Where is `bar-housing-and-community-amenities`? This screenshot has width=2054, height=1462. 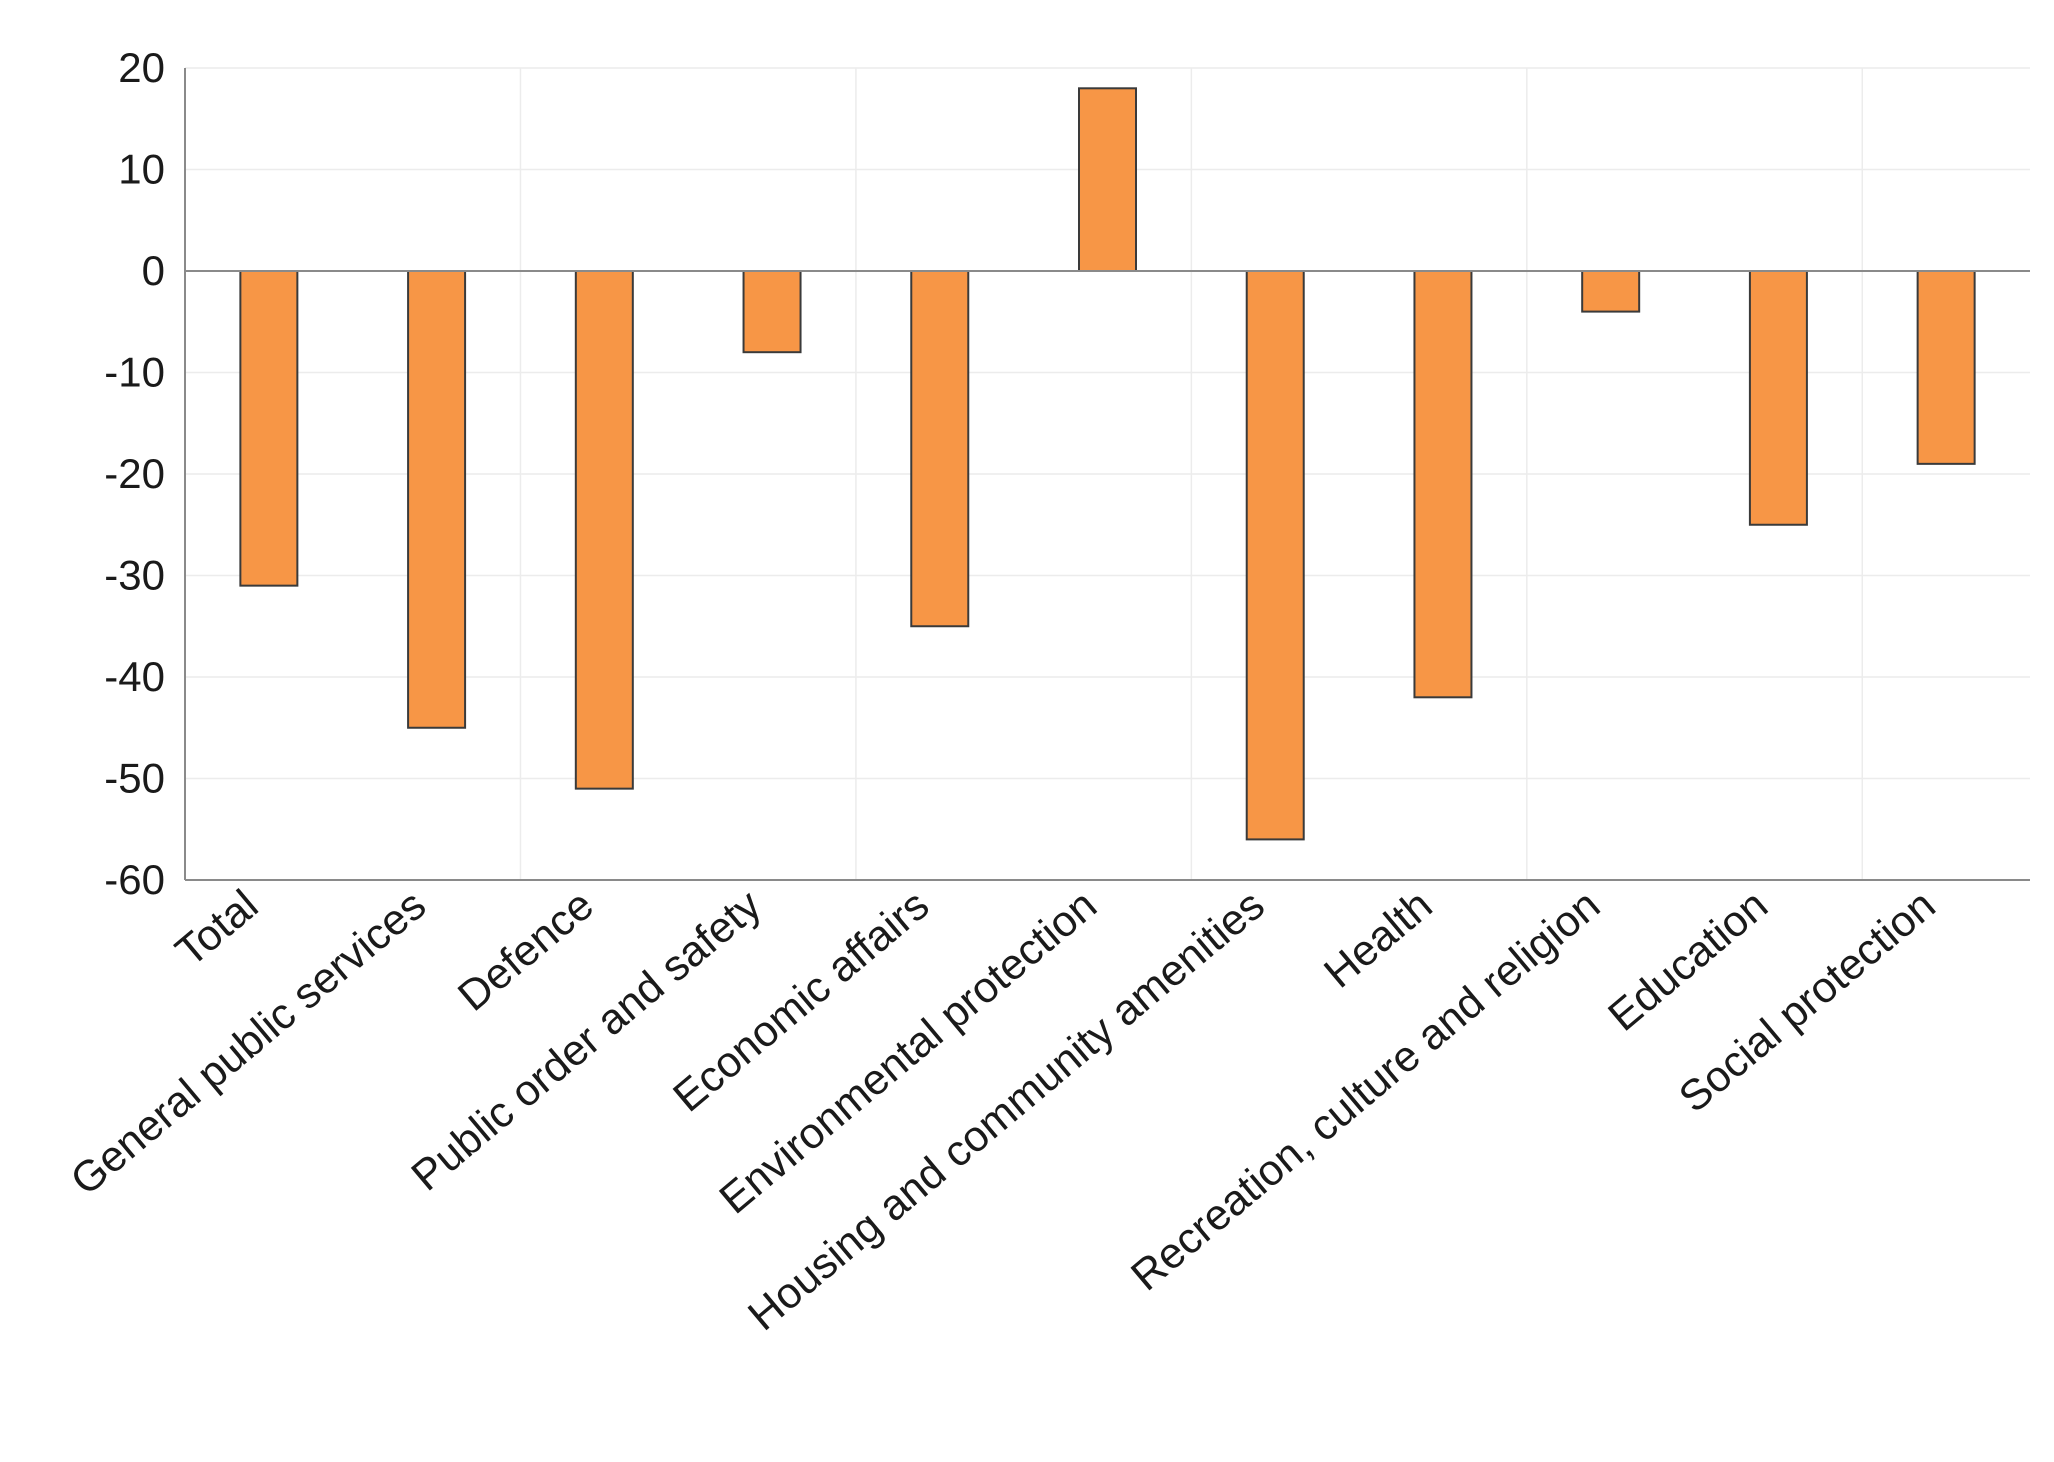 bar-housing-and-community-amenities is located at coordinates (1275, 555).